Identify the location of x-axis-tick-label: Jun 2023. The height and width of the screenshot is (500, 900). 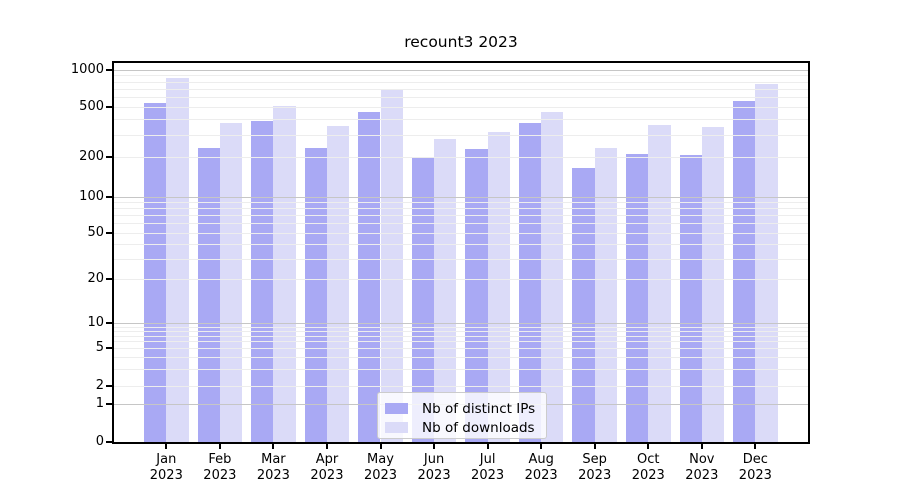
(434, 467).